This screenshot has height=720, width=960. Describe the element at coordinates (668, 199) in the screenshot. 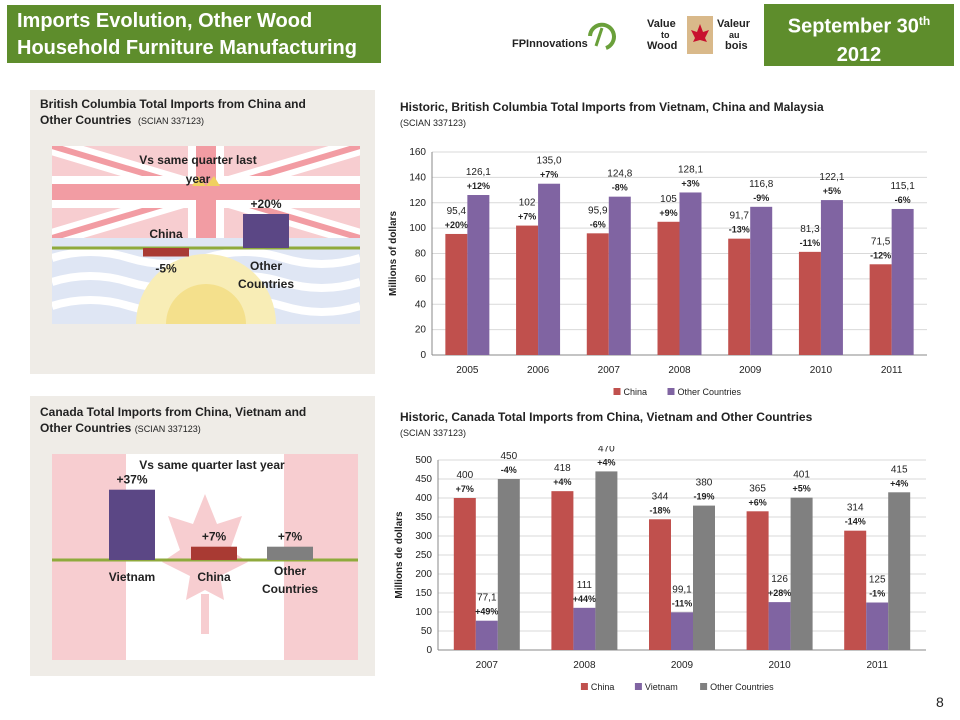

I see `bc-historic-value-label-0-3: 105` at that location.